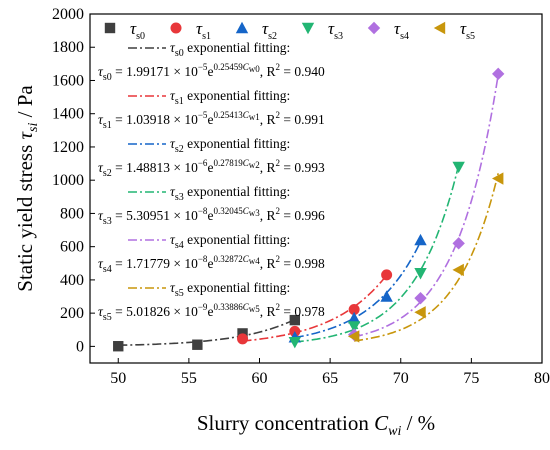 This screenshot has height=450, width=550. What do you see at coordinates (426, 257) in the screenshot?
I see `fit-curve-s5` at bounding box center [426, 257].